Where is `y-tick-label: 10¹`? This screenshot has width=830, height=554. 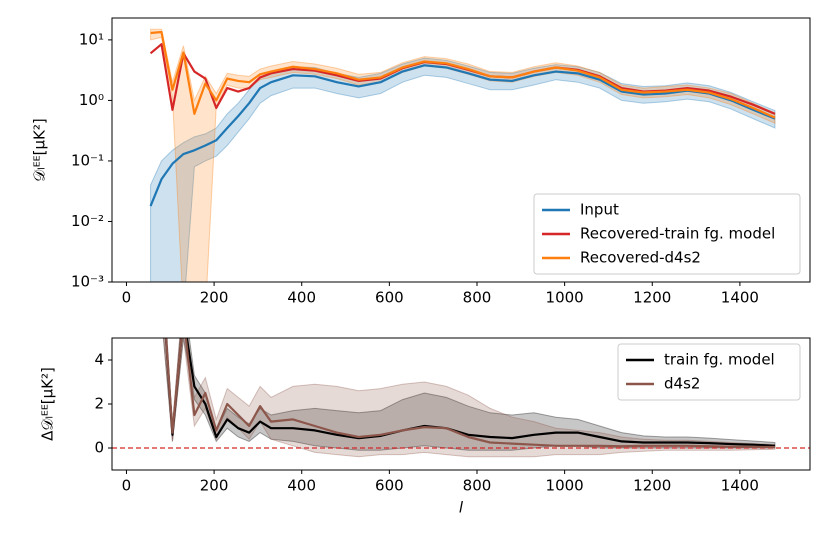 y-tick-label: 10¹ is located at coordinates (91, 39).